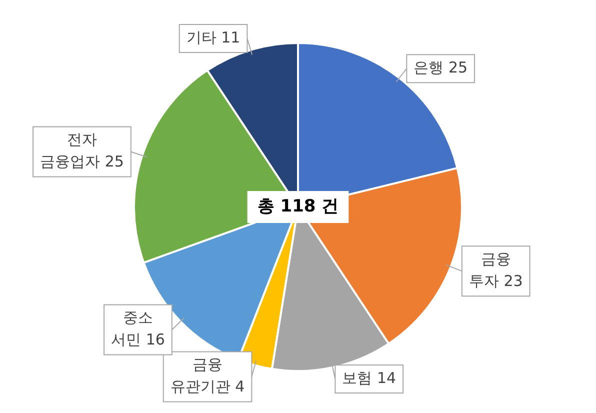 This screenshot has width=596, height=413. Describe the element at coordinates (495, 270) in the screenshot. I see `slice-label: 금융 투자 23` at that location.